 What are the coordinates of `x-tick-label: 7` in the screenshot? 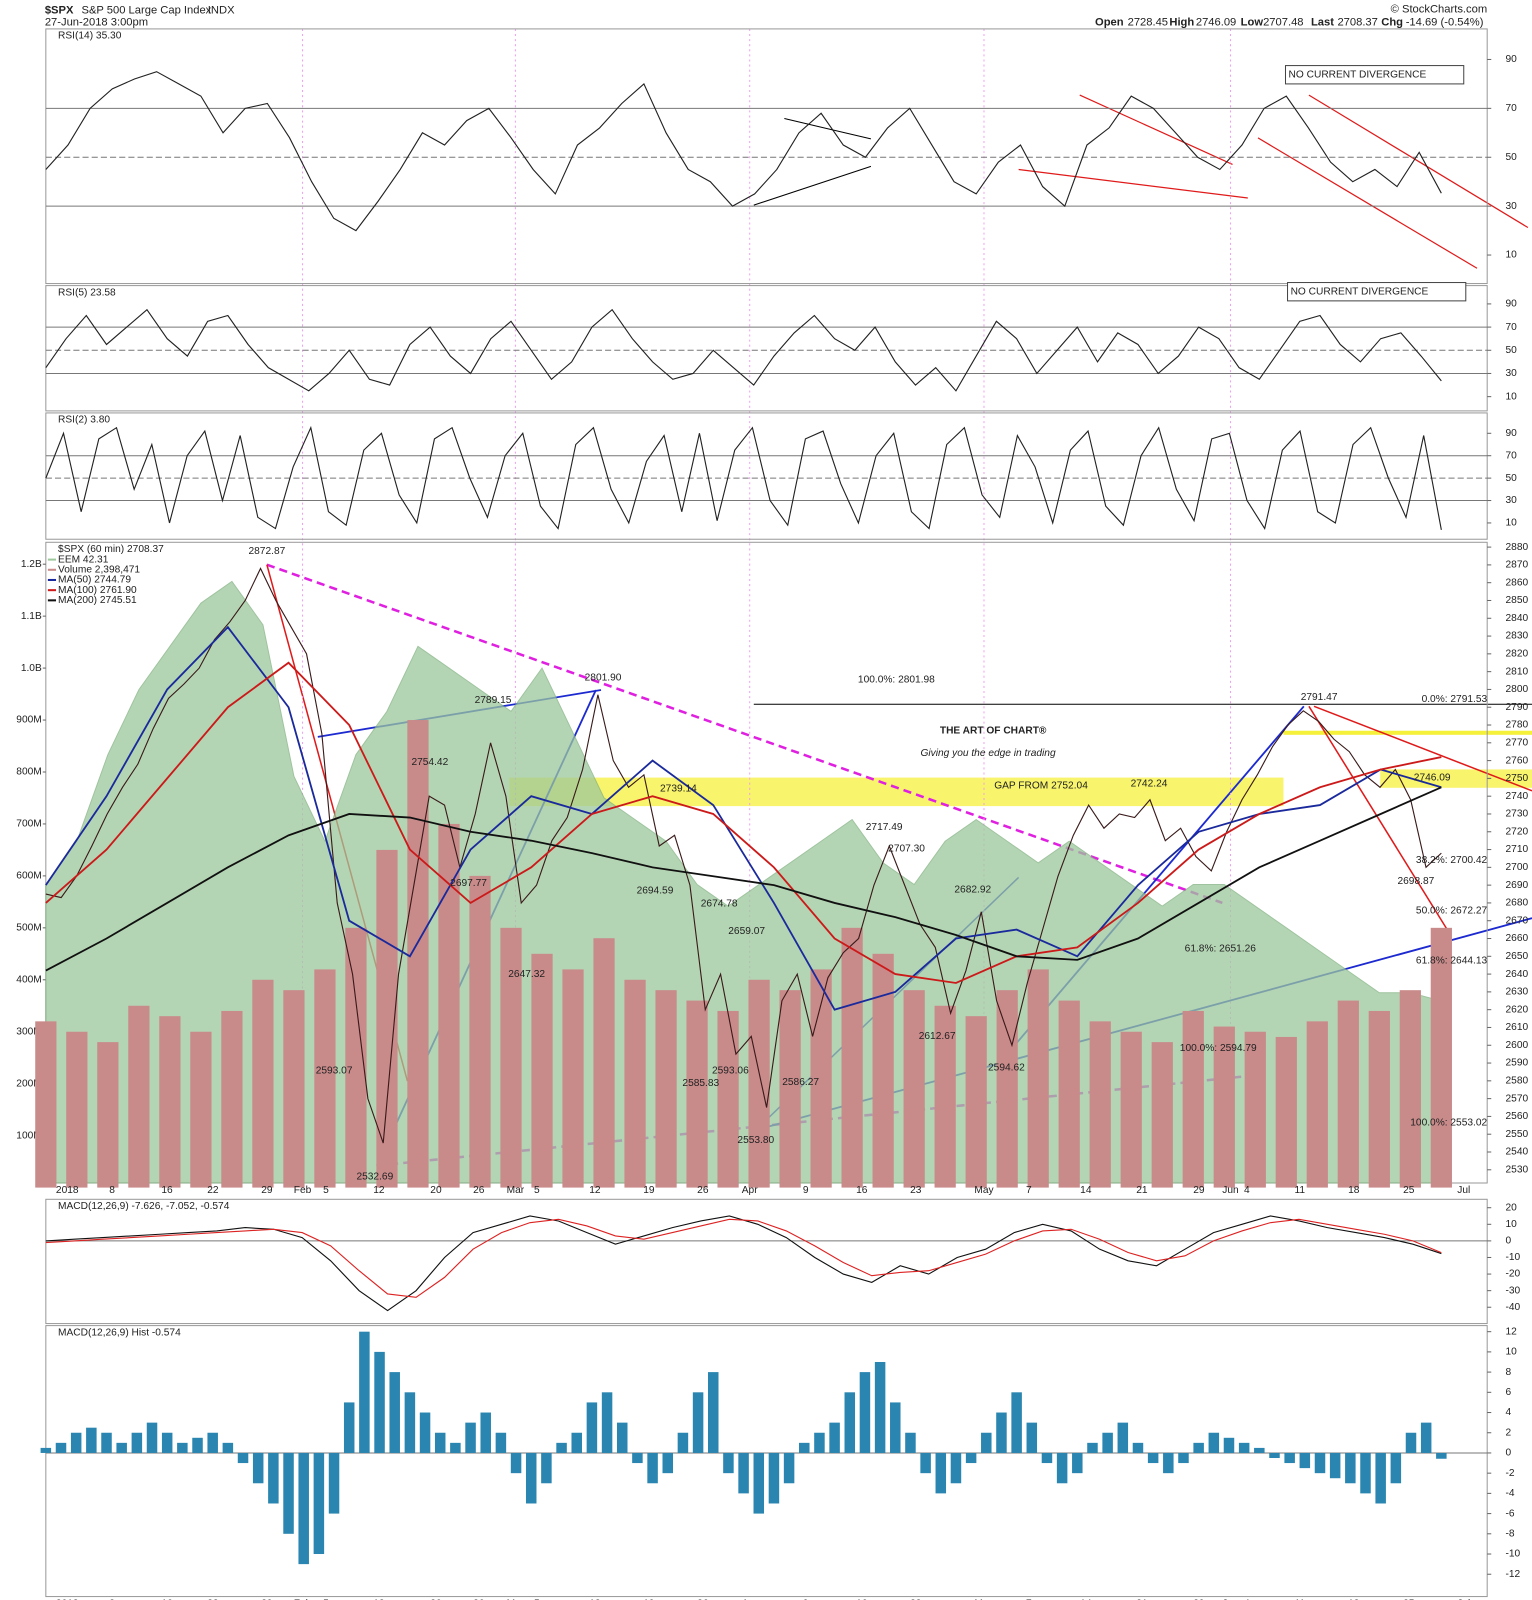 It's located at (1029, 1599).